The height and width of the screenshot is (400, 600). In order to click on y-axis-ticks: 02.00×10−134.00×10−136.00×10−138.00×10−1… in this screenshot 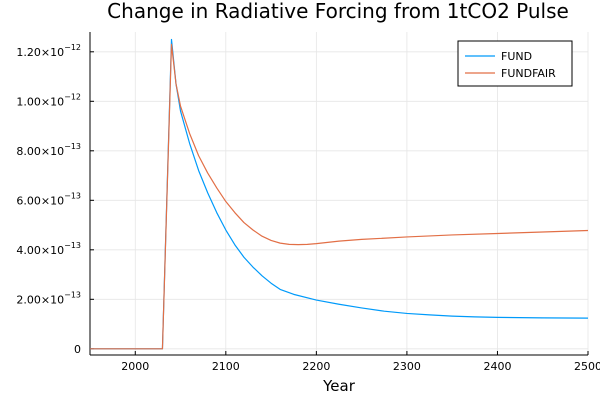, I will do `click(55, 199)`.